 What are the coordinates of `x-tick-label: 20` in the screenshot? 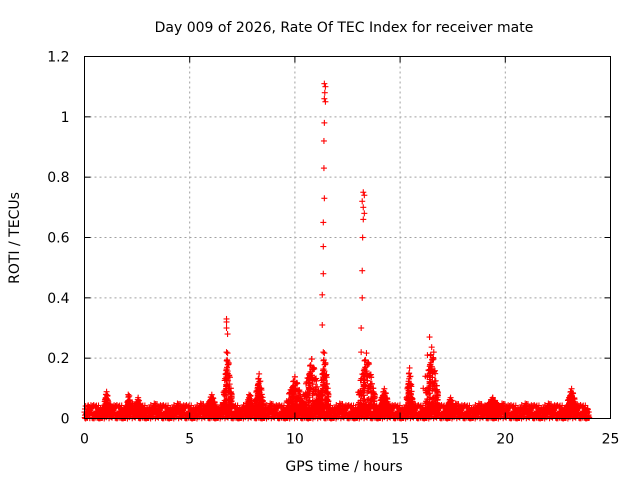 It's located at (505, 440).